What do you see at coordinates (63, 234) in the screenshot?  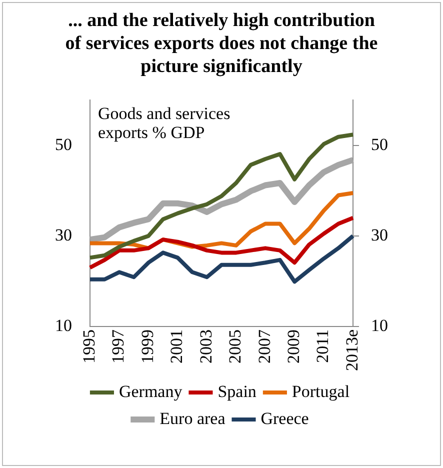 I see `y-tick-label: 30` at bounding box center [63, 234].